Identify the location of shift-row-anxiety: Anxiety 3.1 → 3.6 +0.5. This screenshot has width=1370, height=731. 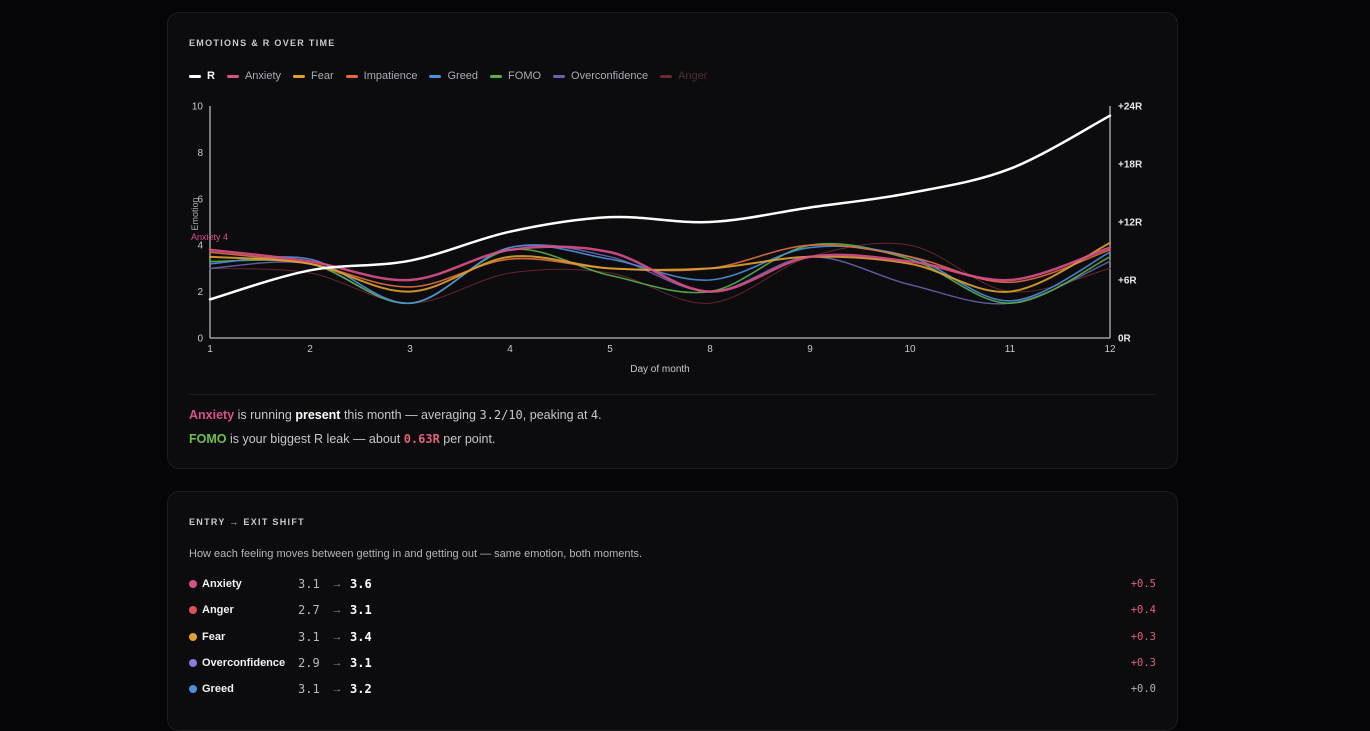
(672, 584).